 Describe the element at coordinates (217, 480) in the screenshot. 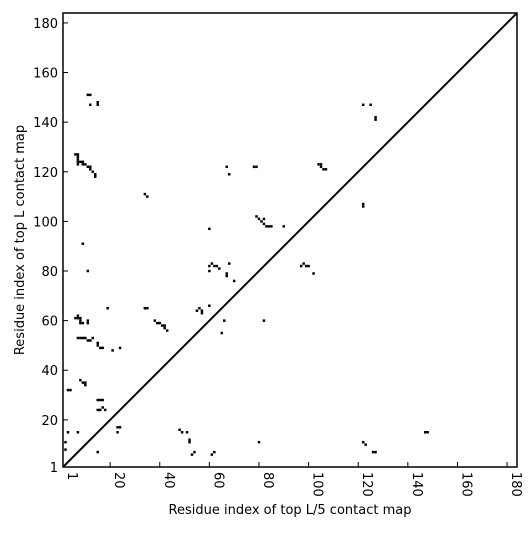

I see `x-tick-label: 60` at that location.